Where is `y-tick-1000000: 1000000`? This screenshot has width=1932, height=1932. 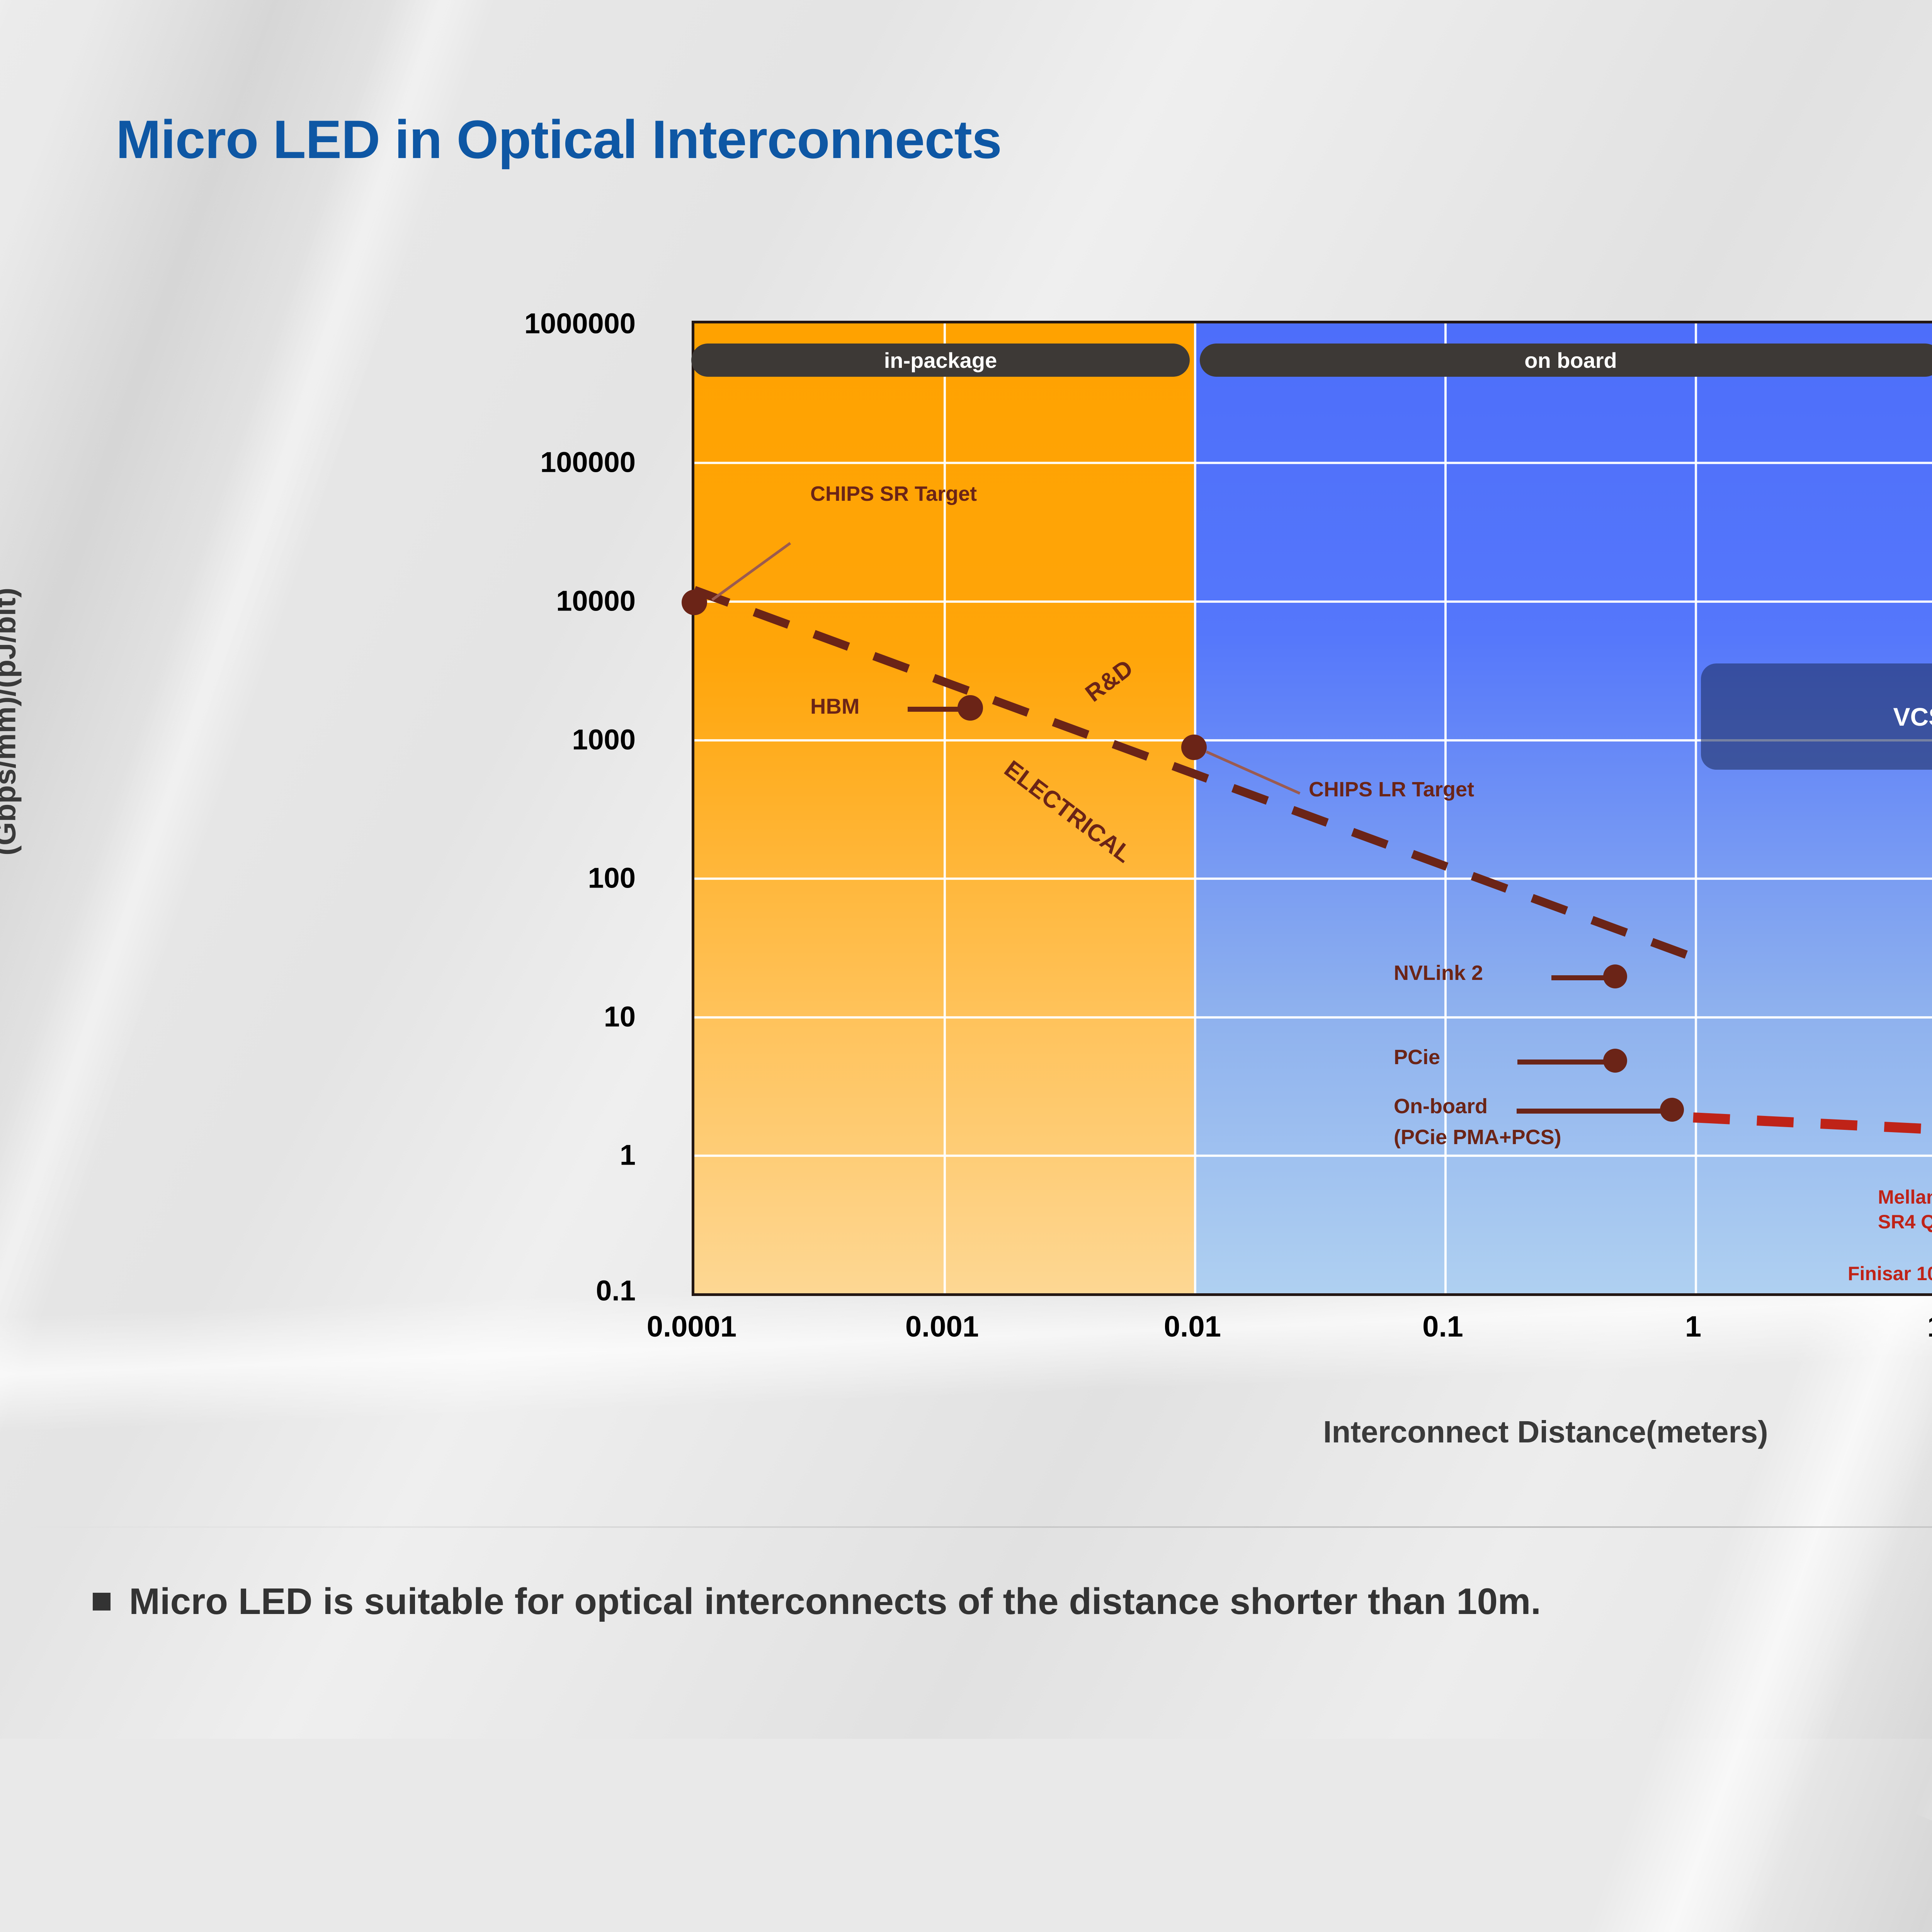
y-tick-1000000: 1000000 is located at coordinates (580, 323).